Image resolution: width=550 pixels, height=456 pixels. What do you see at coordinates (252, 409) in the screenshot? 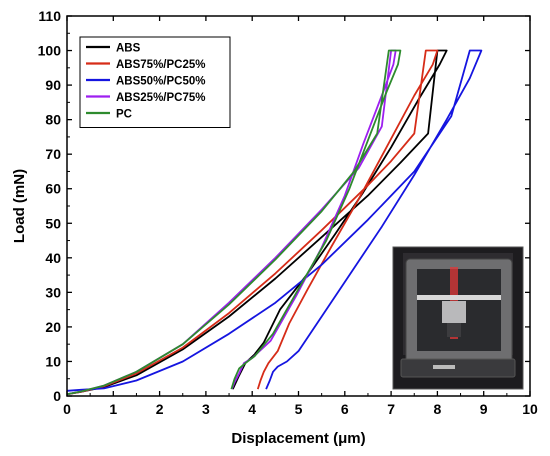
I see `x-tick-label: 4` at bounding box center [252, 409].